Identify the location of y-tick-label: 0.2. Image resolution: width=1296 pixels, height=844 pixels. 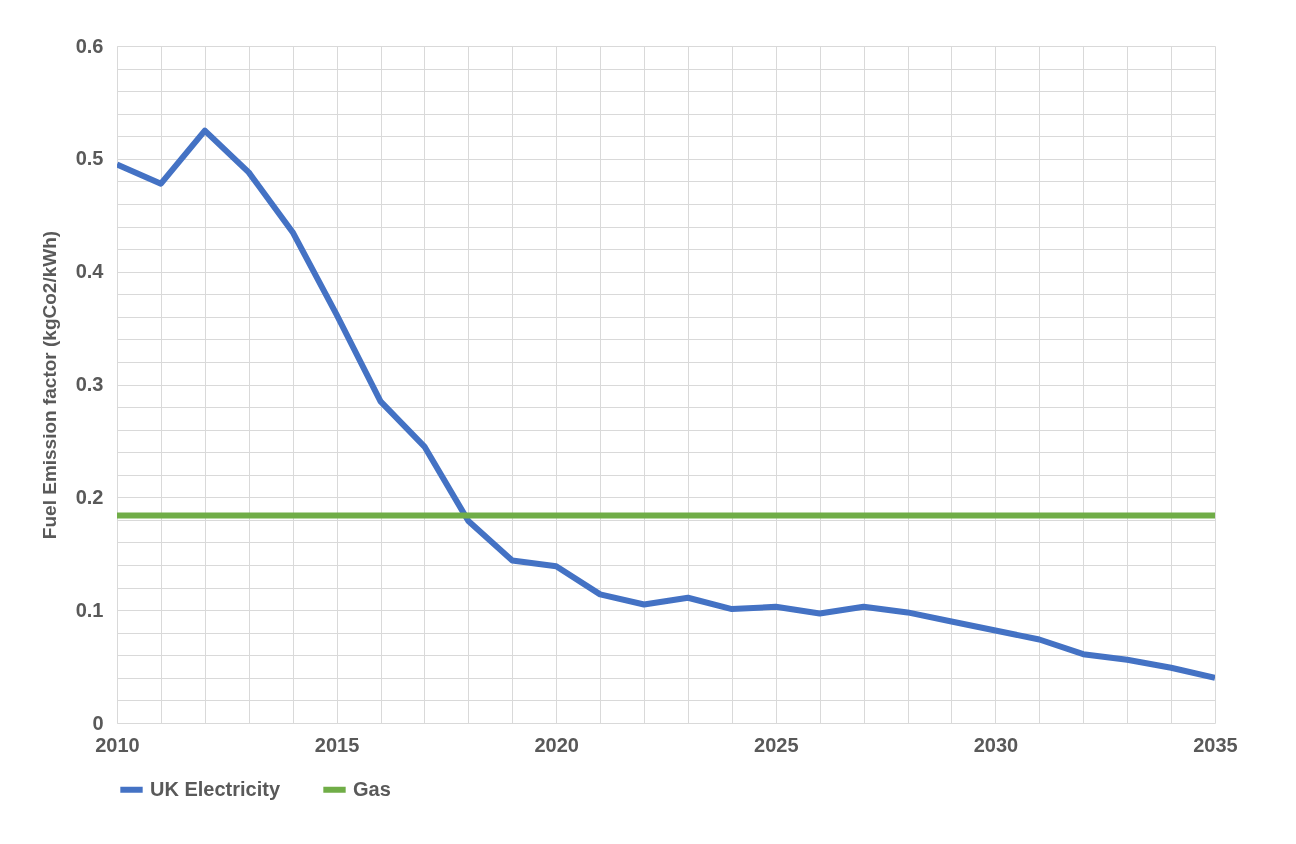
(89, 496).